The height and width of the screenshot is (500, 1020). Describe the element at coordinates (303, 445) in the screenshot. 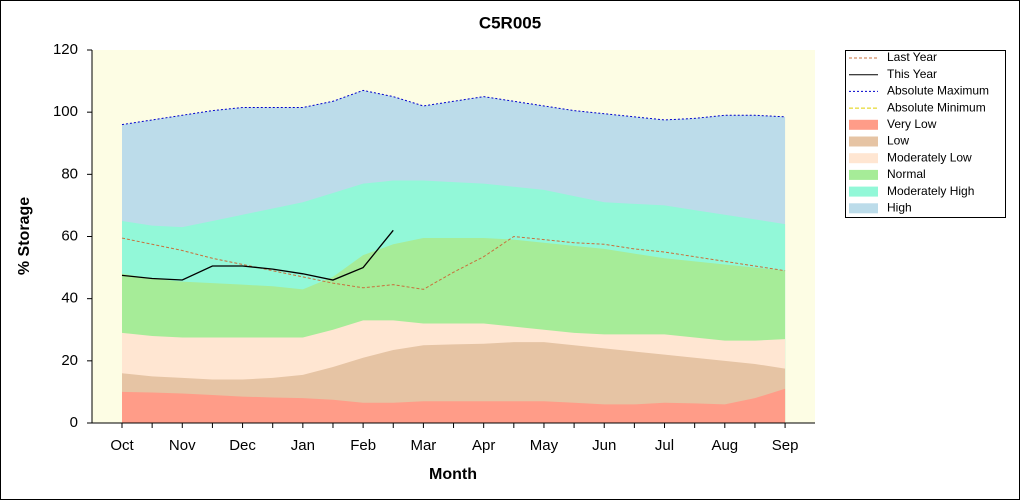

I see `x-tick-label: Jan` at that location.